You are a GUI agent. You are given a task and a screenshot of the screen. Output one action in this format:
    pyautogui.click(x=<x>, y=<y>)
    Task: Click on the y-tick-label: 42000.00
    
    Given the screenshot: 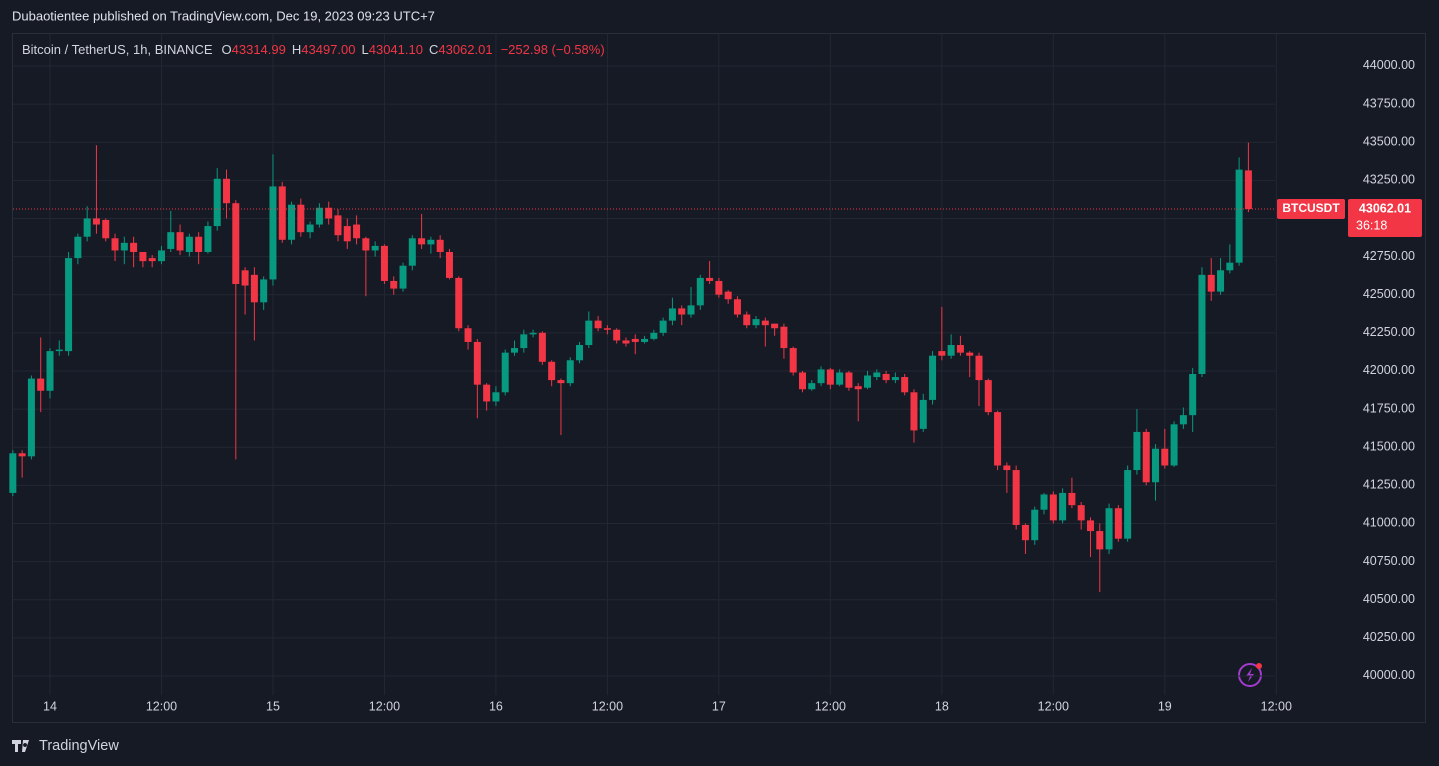 What is the action you would take?
    pyautogui.click(x=1389, y=370)
    